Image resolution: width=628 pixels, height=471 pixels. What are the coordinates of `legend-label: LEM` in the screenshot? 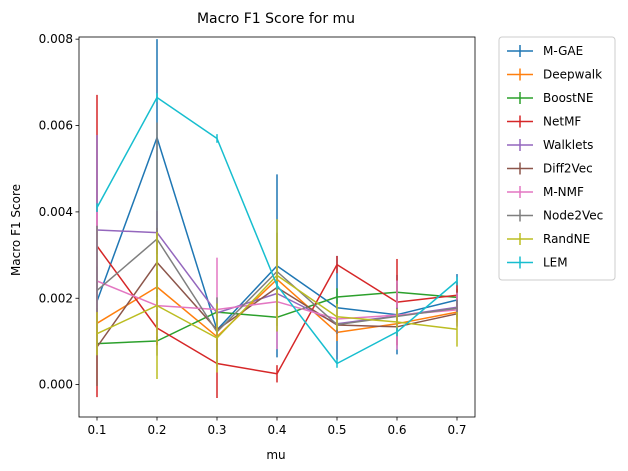 It's located at (555, 263).